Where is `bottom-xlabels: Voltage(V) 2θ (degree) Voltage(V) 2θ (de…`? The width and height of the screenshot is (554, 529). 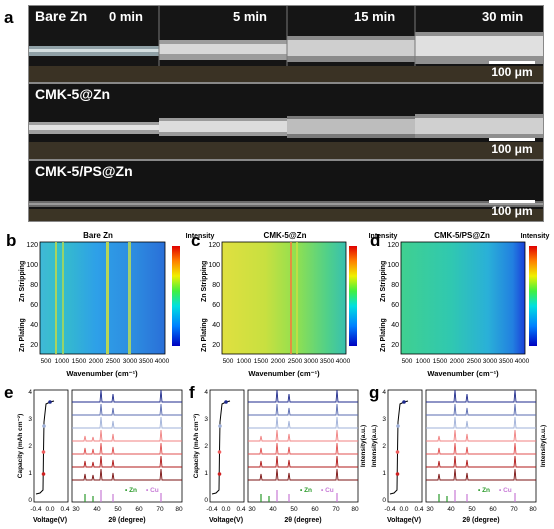
bottom-xlabels: Voltage(V) 2θ (degree) Voltage(V) 2θ (de… is located at coordinates (266, 520).